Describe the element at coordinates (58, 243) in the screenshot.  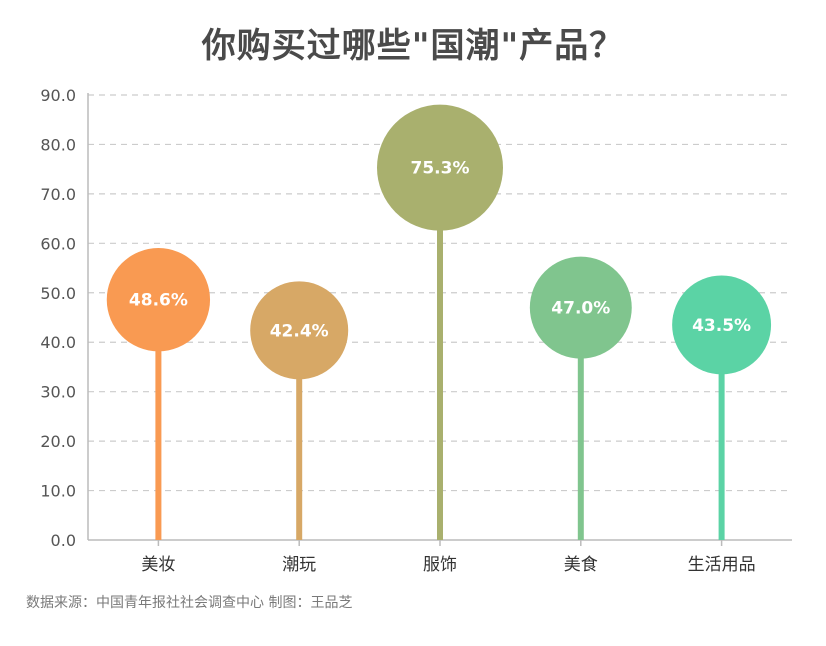
I see `y-tick-label: 60.0` at that location.